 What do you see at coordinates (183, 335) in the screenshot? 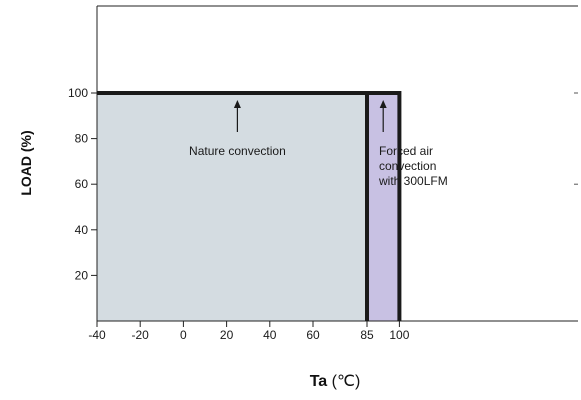
I see `x-tick-label-2: 0` at bounding box center [183, 335].